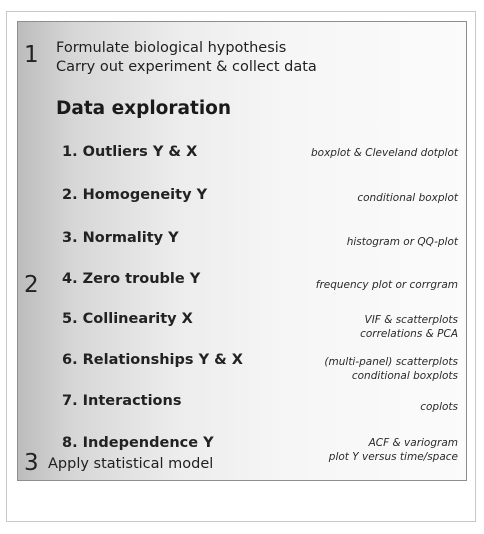 The height and width of the screenshot is (534, 484). I want to click on exploration-item-1: 1. Outliers Y & X, so click(130, 152).